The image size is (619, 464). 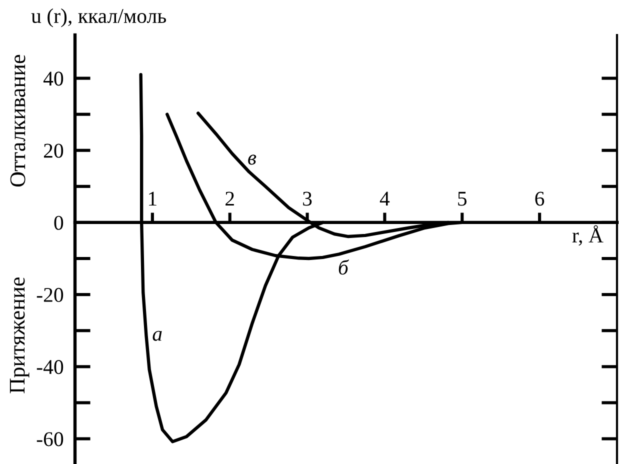 I want to click on y-tick-label: 40, so click(x=53, y=79).